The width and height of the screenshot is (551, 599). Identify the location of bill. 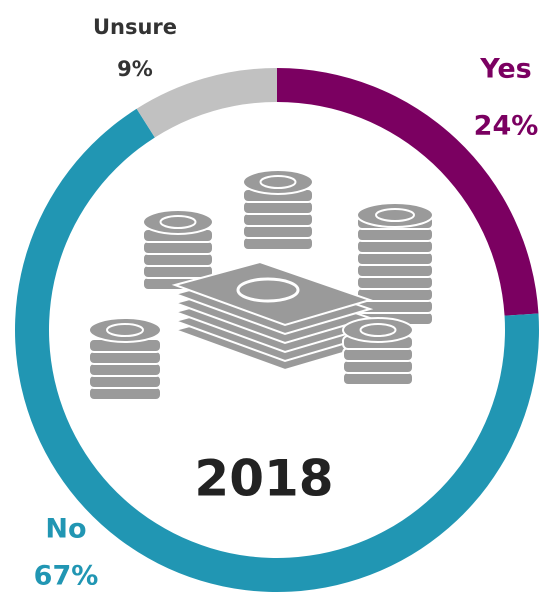
(272, 293).